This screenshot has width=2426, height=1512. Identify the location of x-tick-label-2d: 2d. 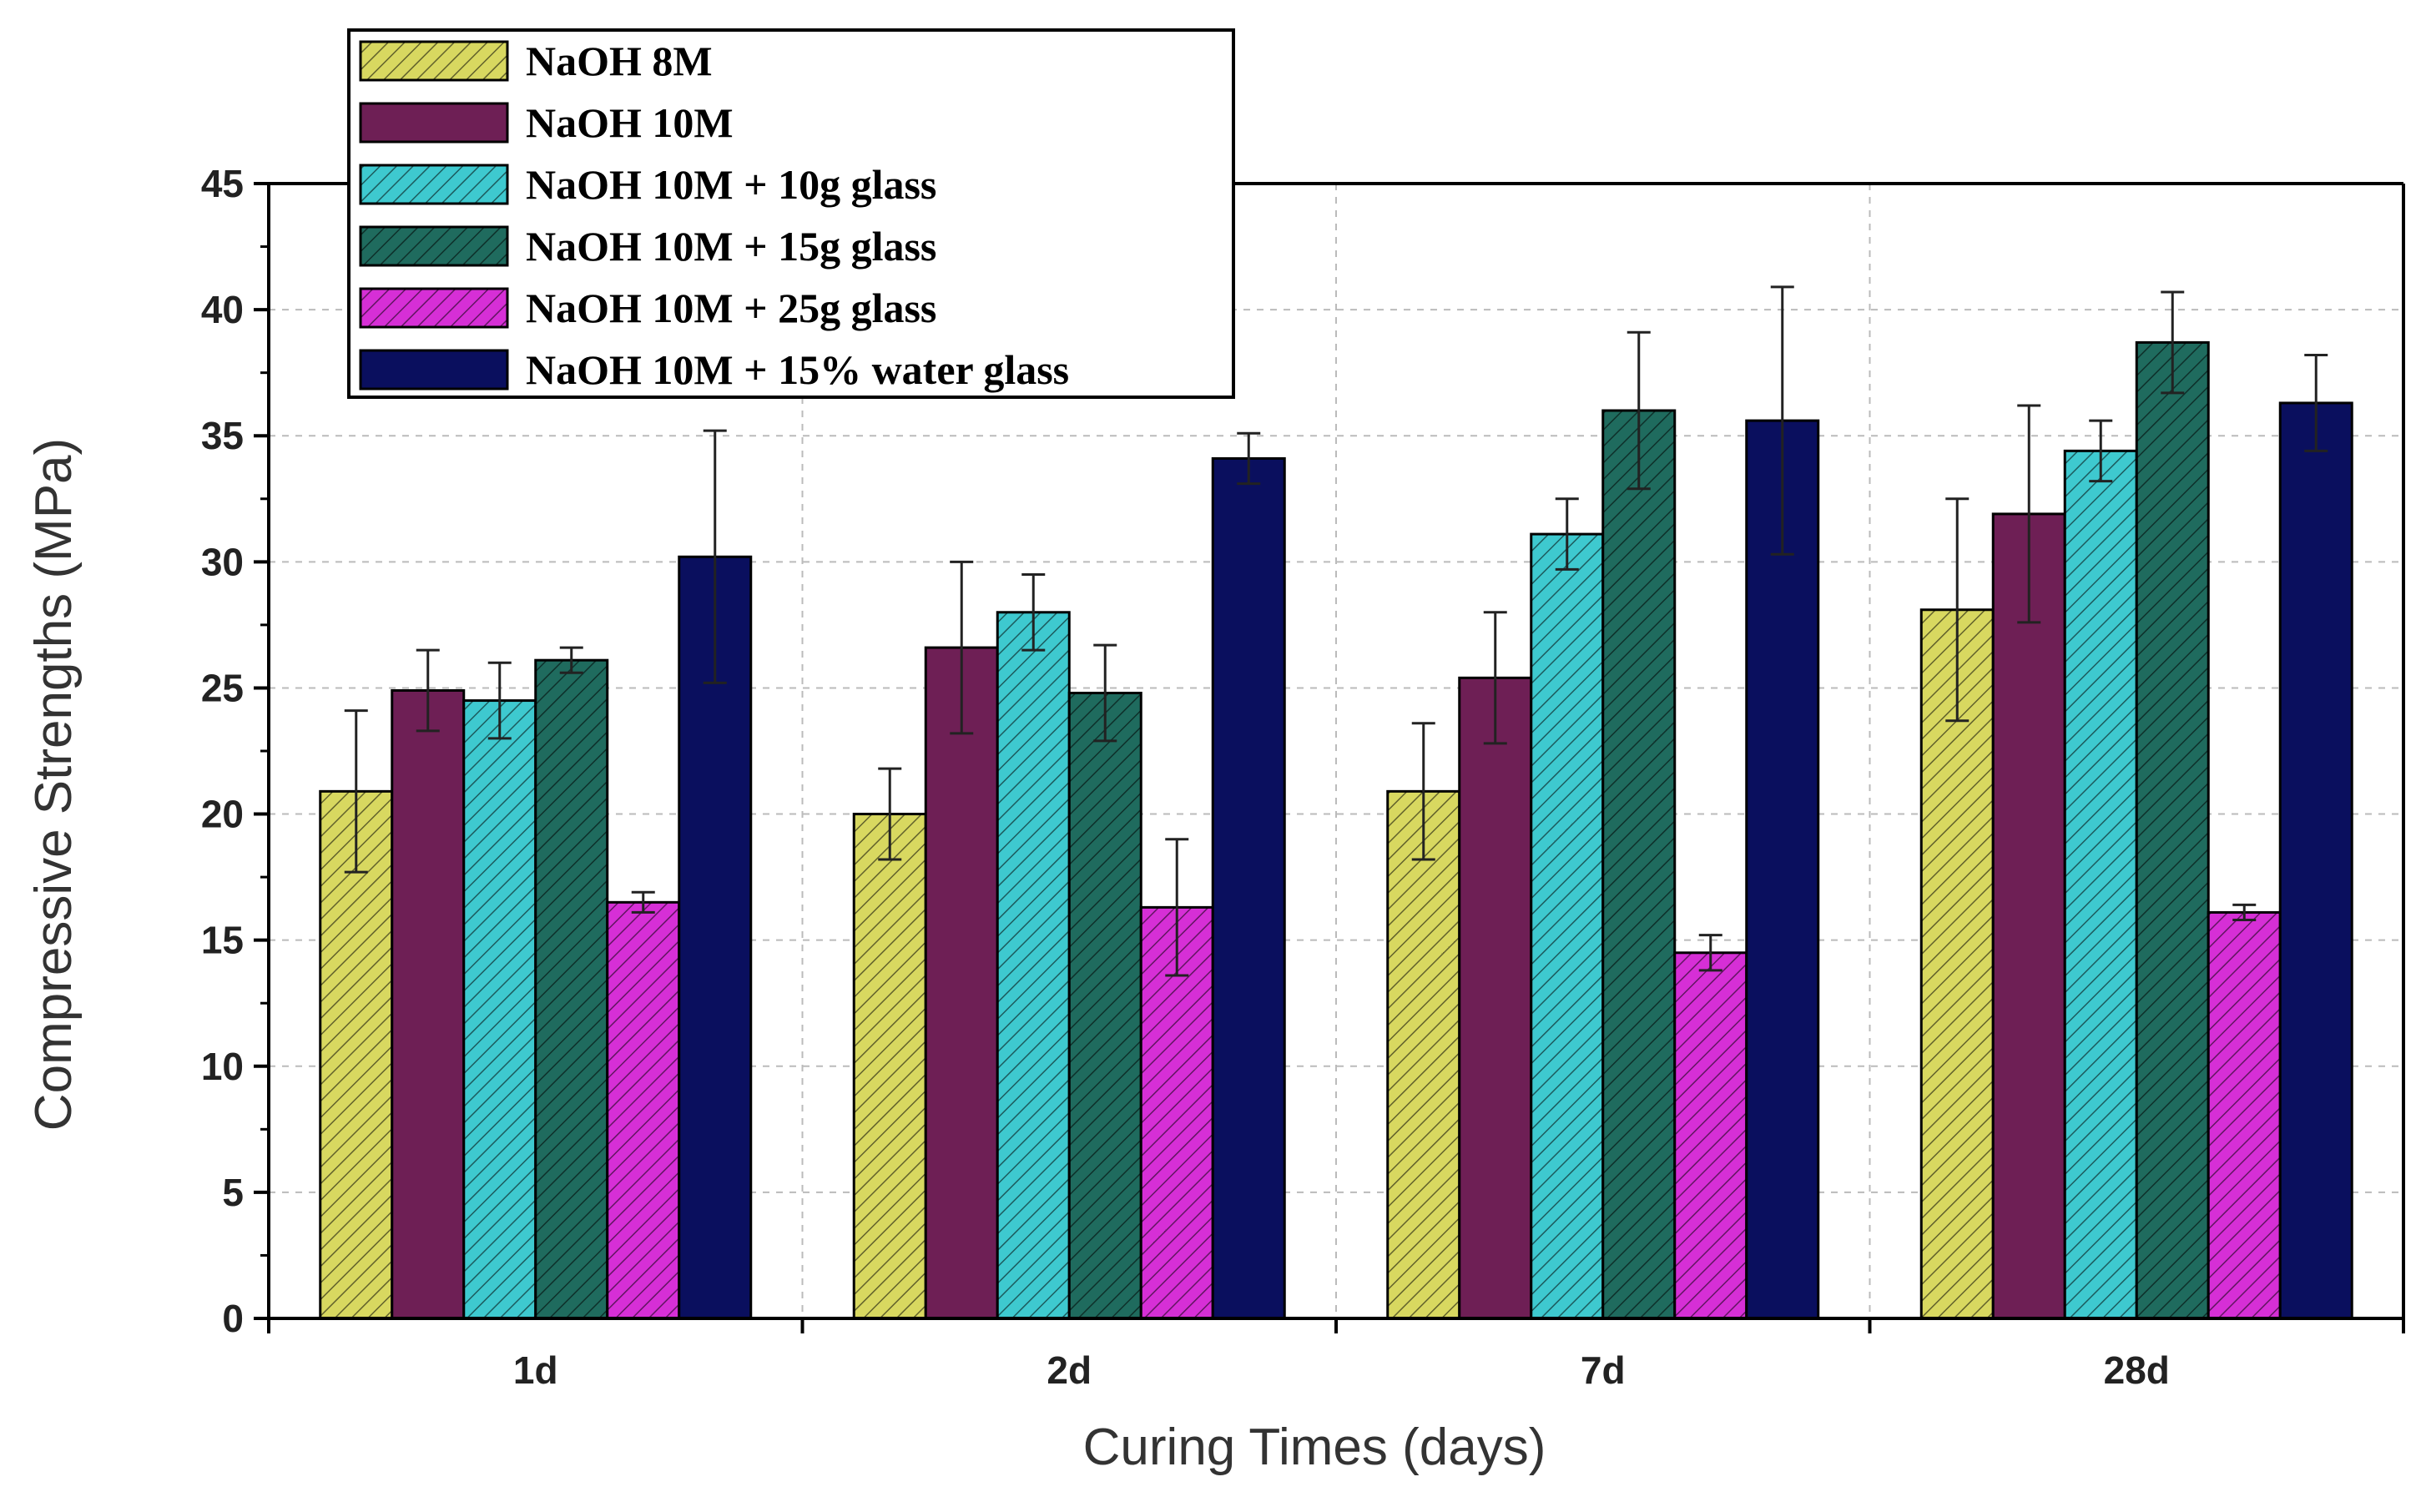
(1069, 1370).